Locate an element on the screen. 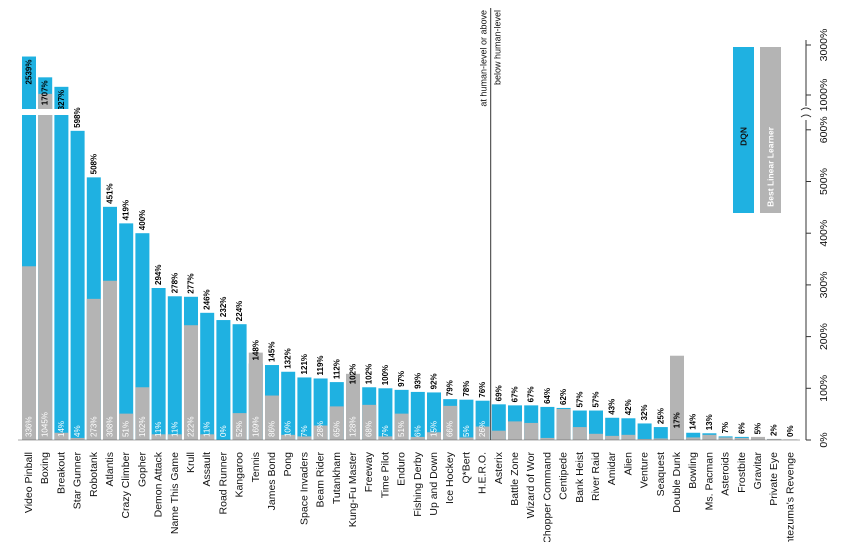 The image size is (846, 547). value-label: 148% is located at coordinates (255, 350).